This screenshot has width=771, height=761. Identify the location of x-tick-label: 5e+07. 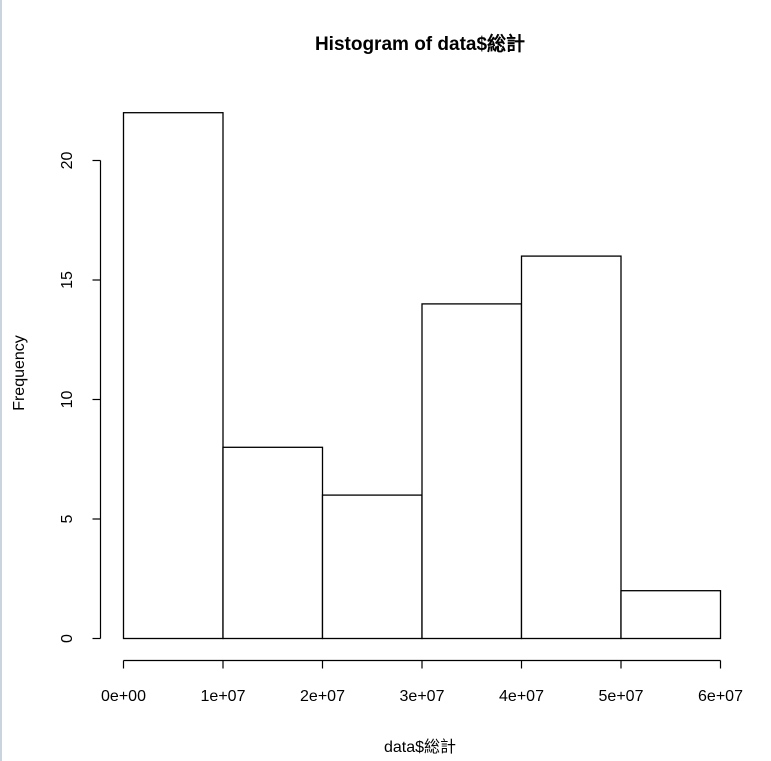
(621, 696).